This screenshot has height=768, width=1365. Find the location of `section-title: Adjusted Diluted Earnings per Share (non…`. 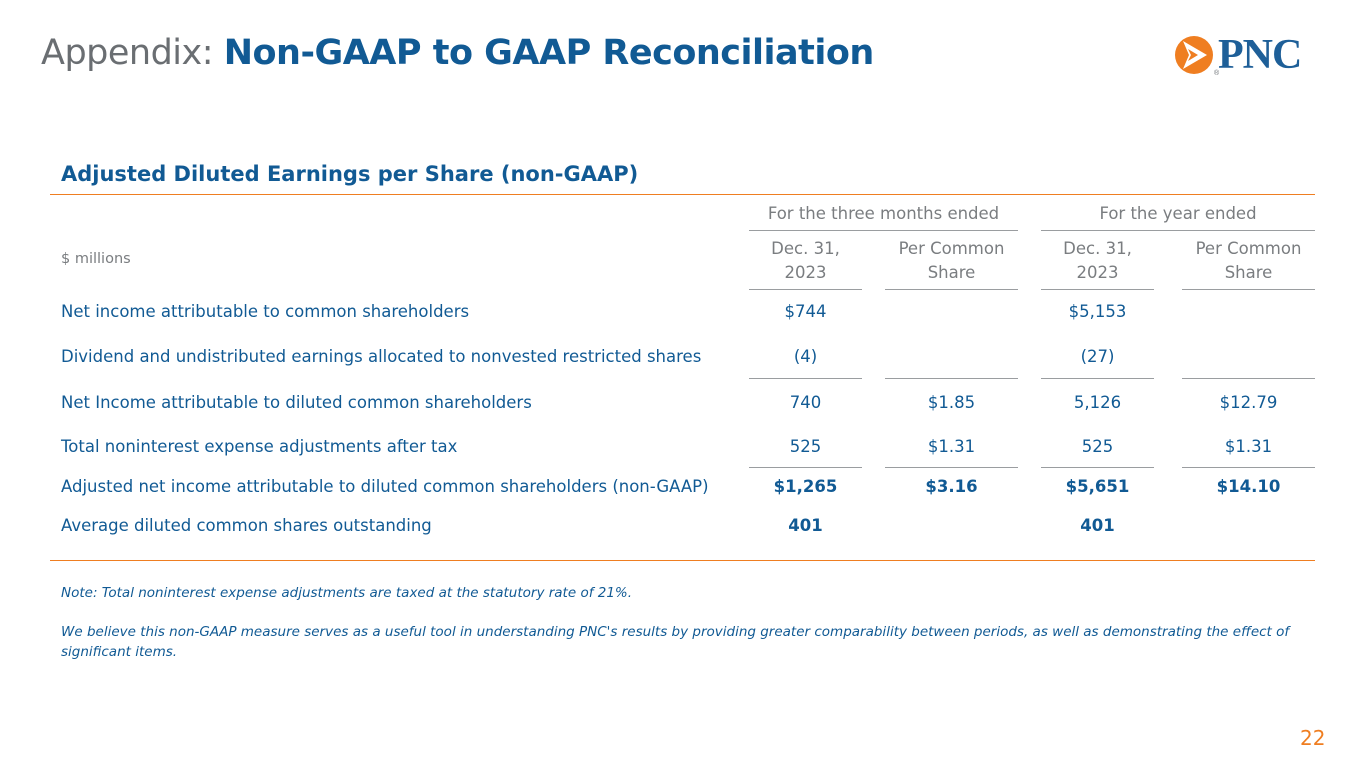

section-title: Adjusted Diluted Earnings per Share (non… is located at coordinates (350, 174).